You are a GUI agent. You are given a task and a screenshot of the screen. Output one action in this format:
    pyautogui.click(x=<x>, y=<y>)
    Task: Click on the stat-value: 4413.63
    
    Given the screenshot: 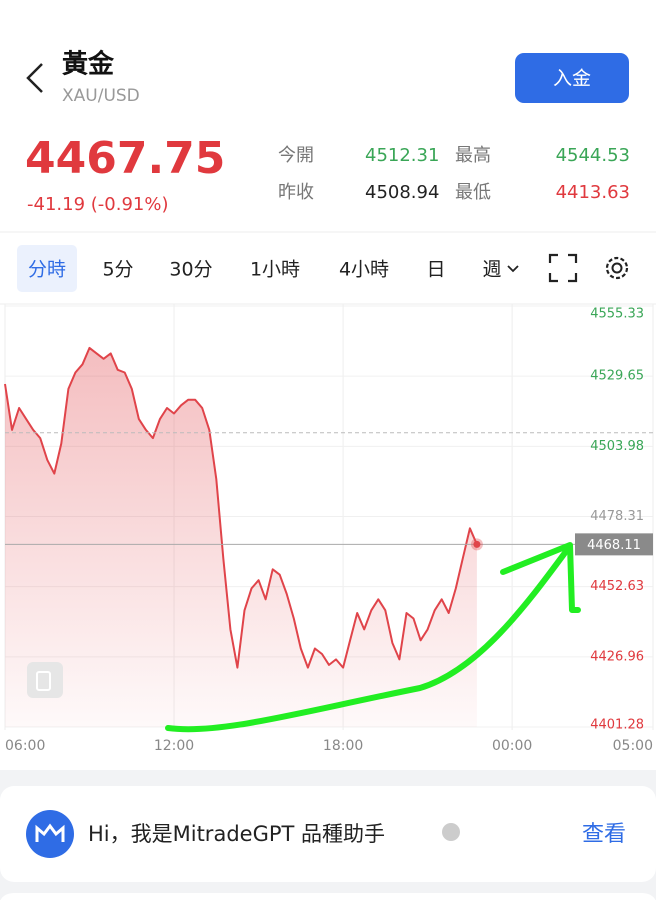 What is the action you would take?
    pyautogui.click(x=593, y=192)
    